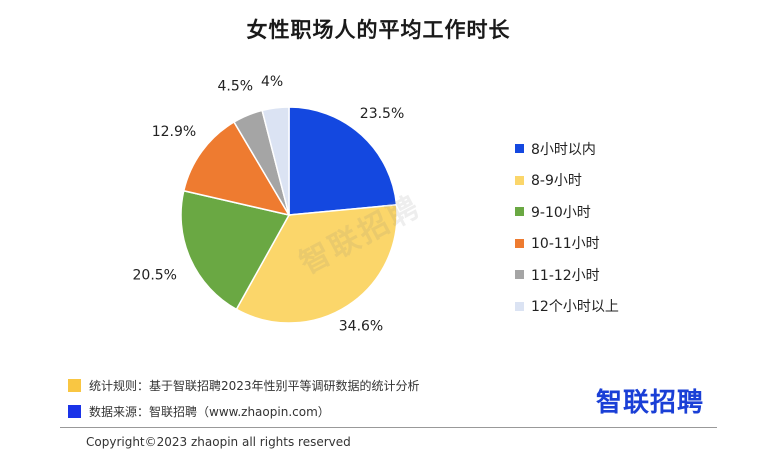 The width and height of the screenshot is (757, 456). What do you see at coordinates (378, 30) in the screenshot?
I see `chart-title: 女性职场人的平均工作时长` at bounding box center [378, 30].